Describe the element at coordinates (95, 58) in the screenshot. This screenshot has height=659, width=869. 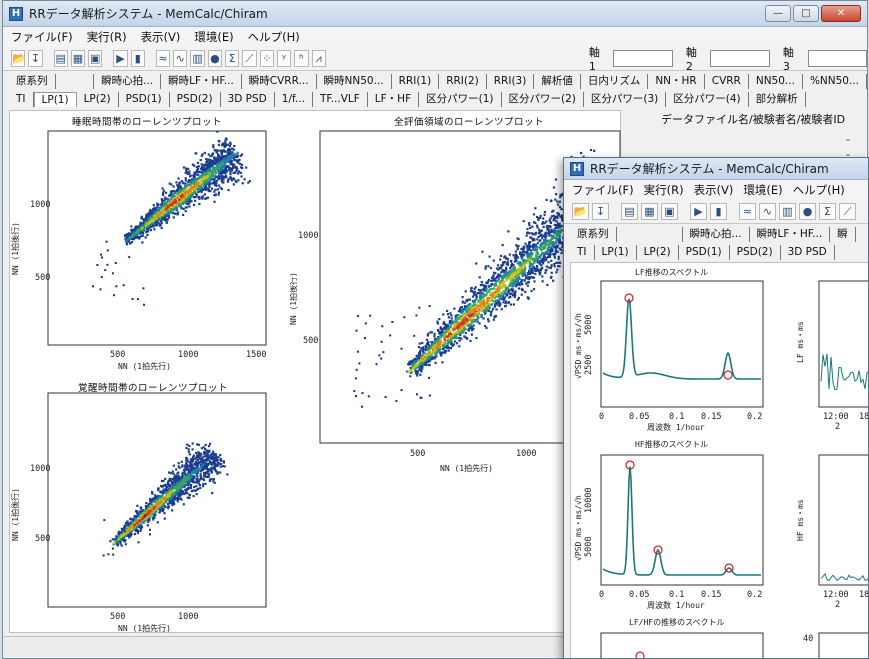
I see `export-icon: ▣` at that location.